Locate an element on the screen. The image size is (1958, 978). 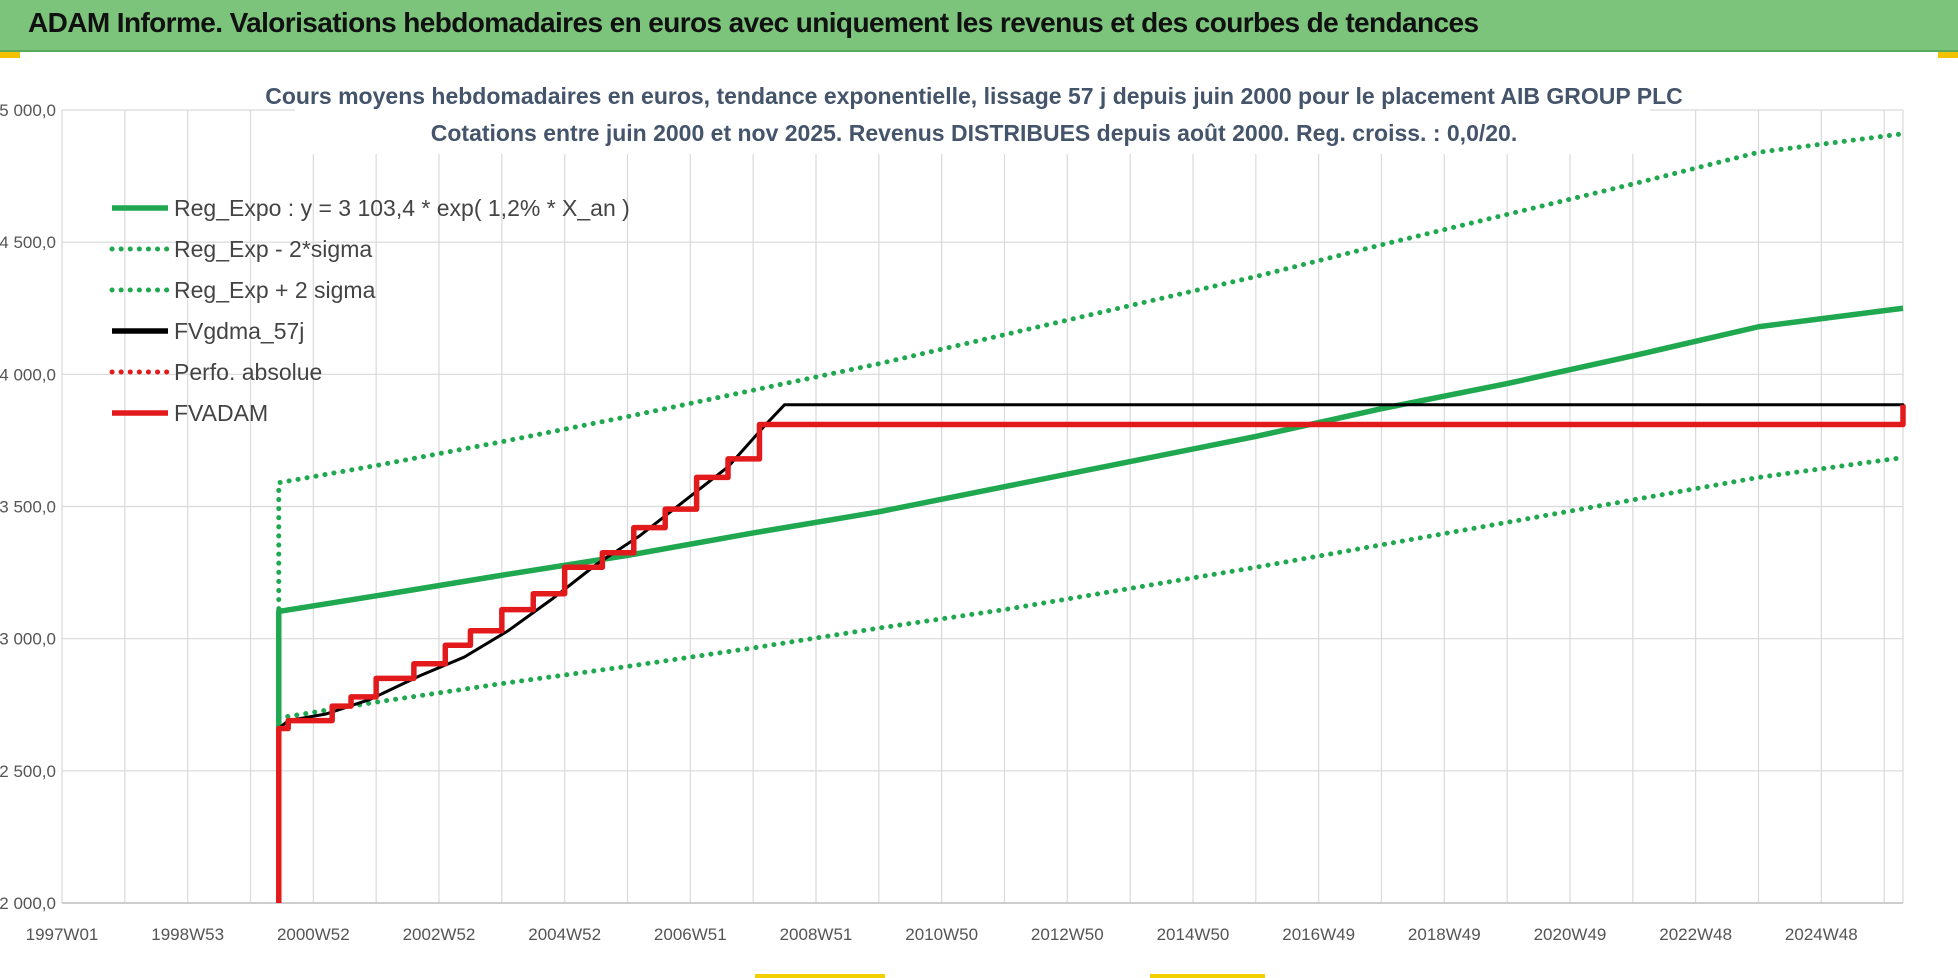
y-tick-label: 2 500,0 is located at coordinates (28, 771).